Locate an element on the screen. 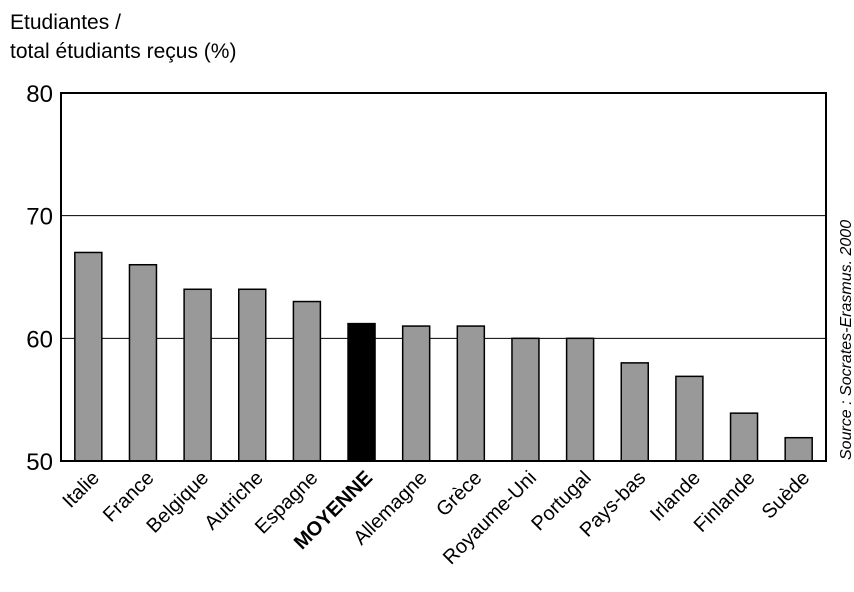 The height and width of the screenshot is (592, 854). x-tick-label: Finlande is located at coordinates (725, 502).